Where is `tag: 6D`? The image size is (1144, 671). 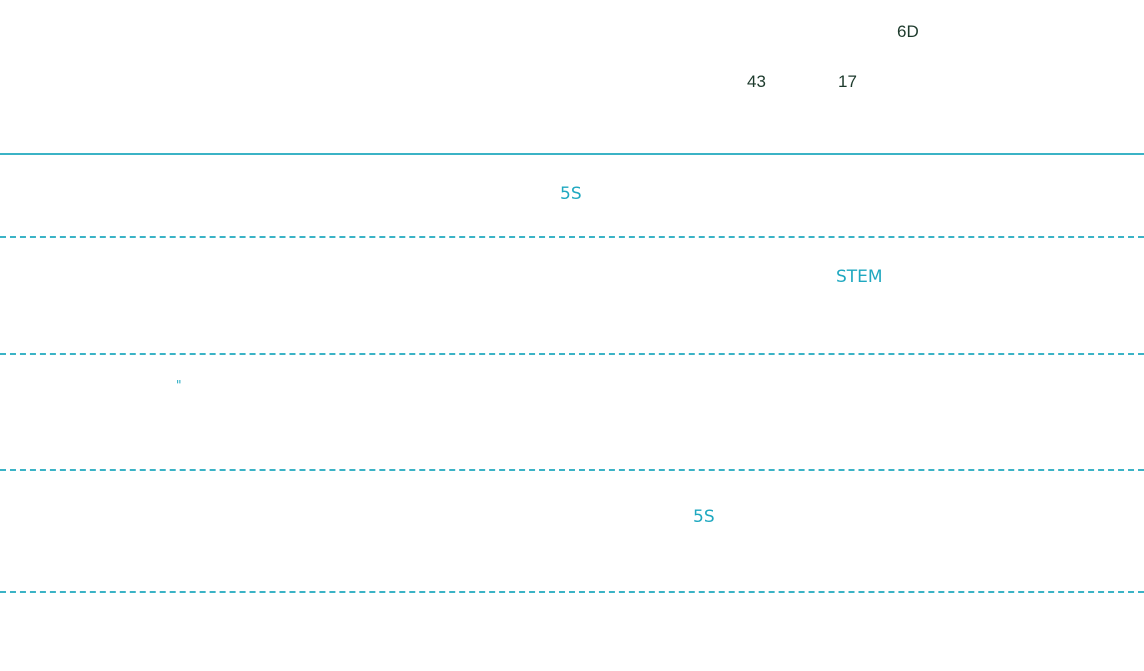
tag: 6D is located at coordinates (908, 31).